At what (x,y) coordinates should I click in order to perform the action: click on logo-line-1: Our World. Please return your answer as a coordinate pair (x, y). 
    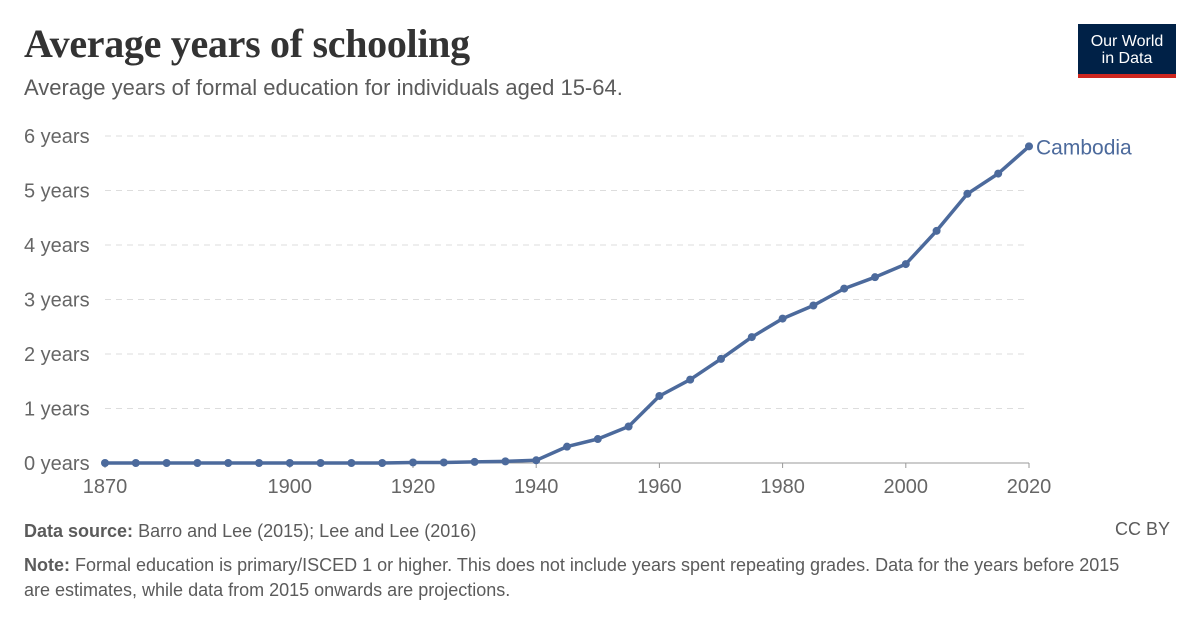
    Looking at the image, I should click on (1127, 41).